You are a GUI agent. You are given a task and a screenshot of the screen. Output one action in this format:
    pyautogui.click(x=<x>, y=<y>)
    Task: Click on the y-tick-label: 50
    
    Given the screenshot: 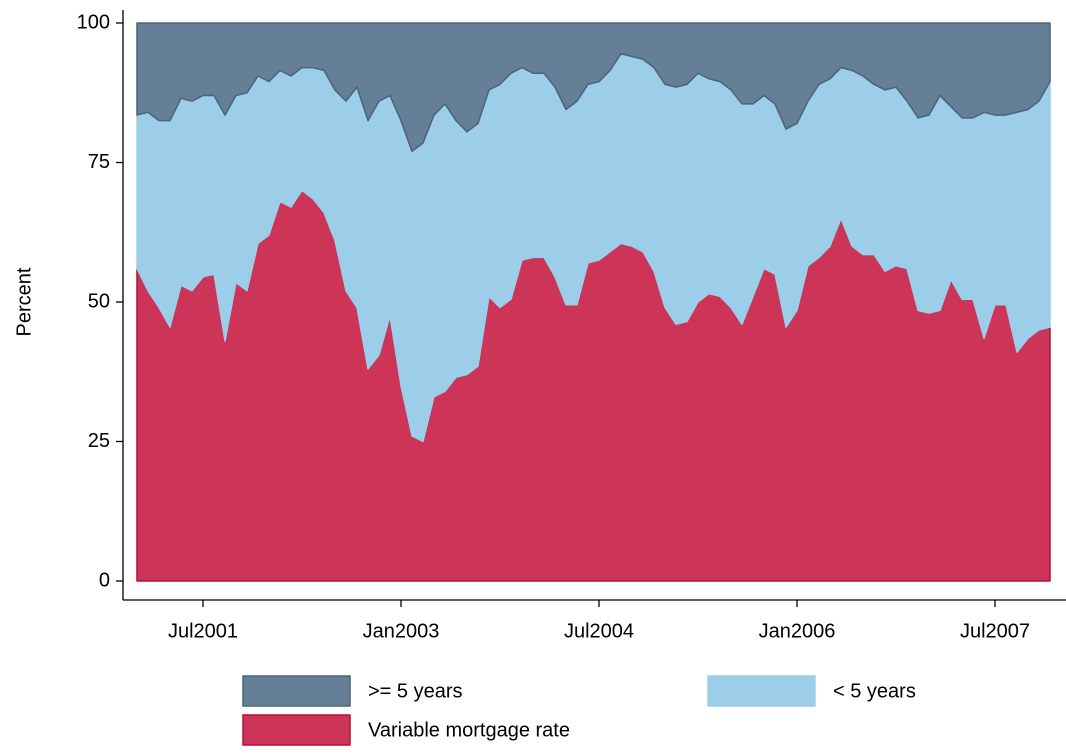 What is the action you would take?
    pyautogui.click(x=99, y=301)
    